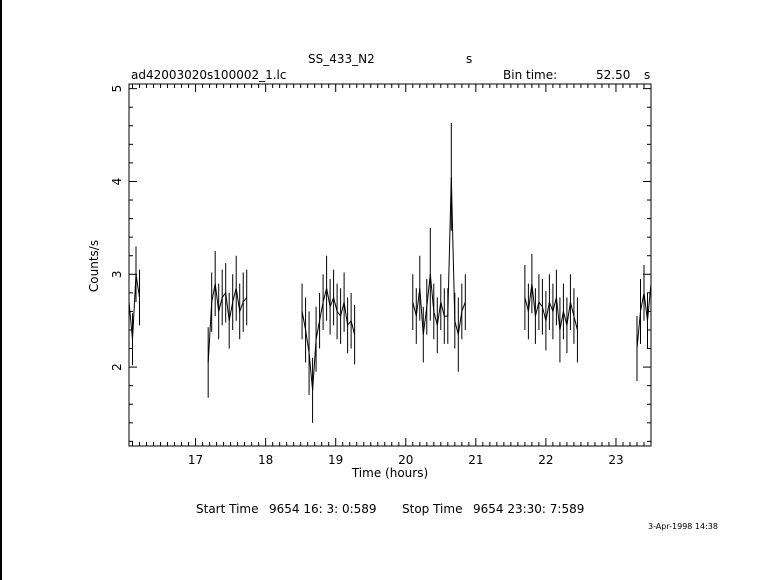  I want to click on y-tick-label: 3, so click(117, 274).